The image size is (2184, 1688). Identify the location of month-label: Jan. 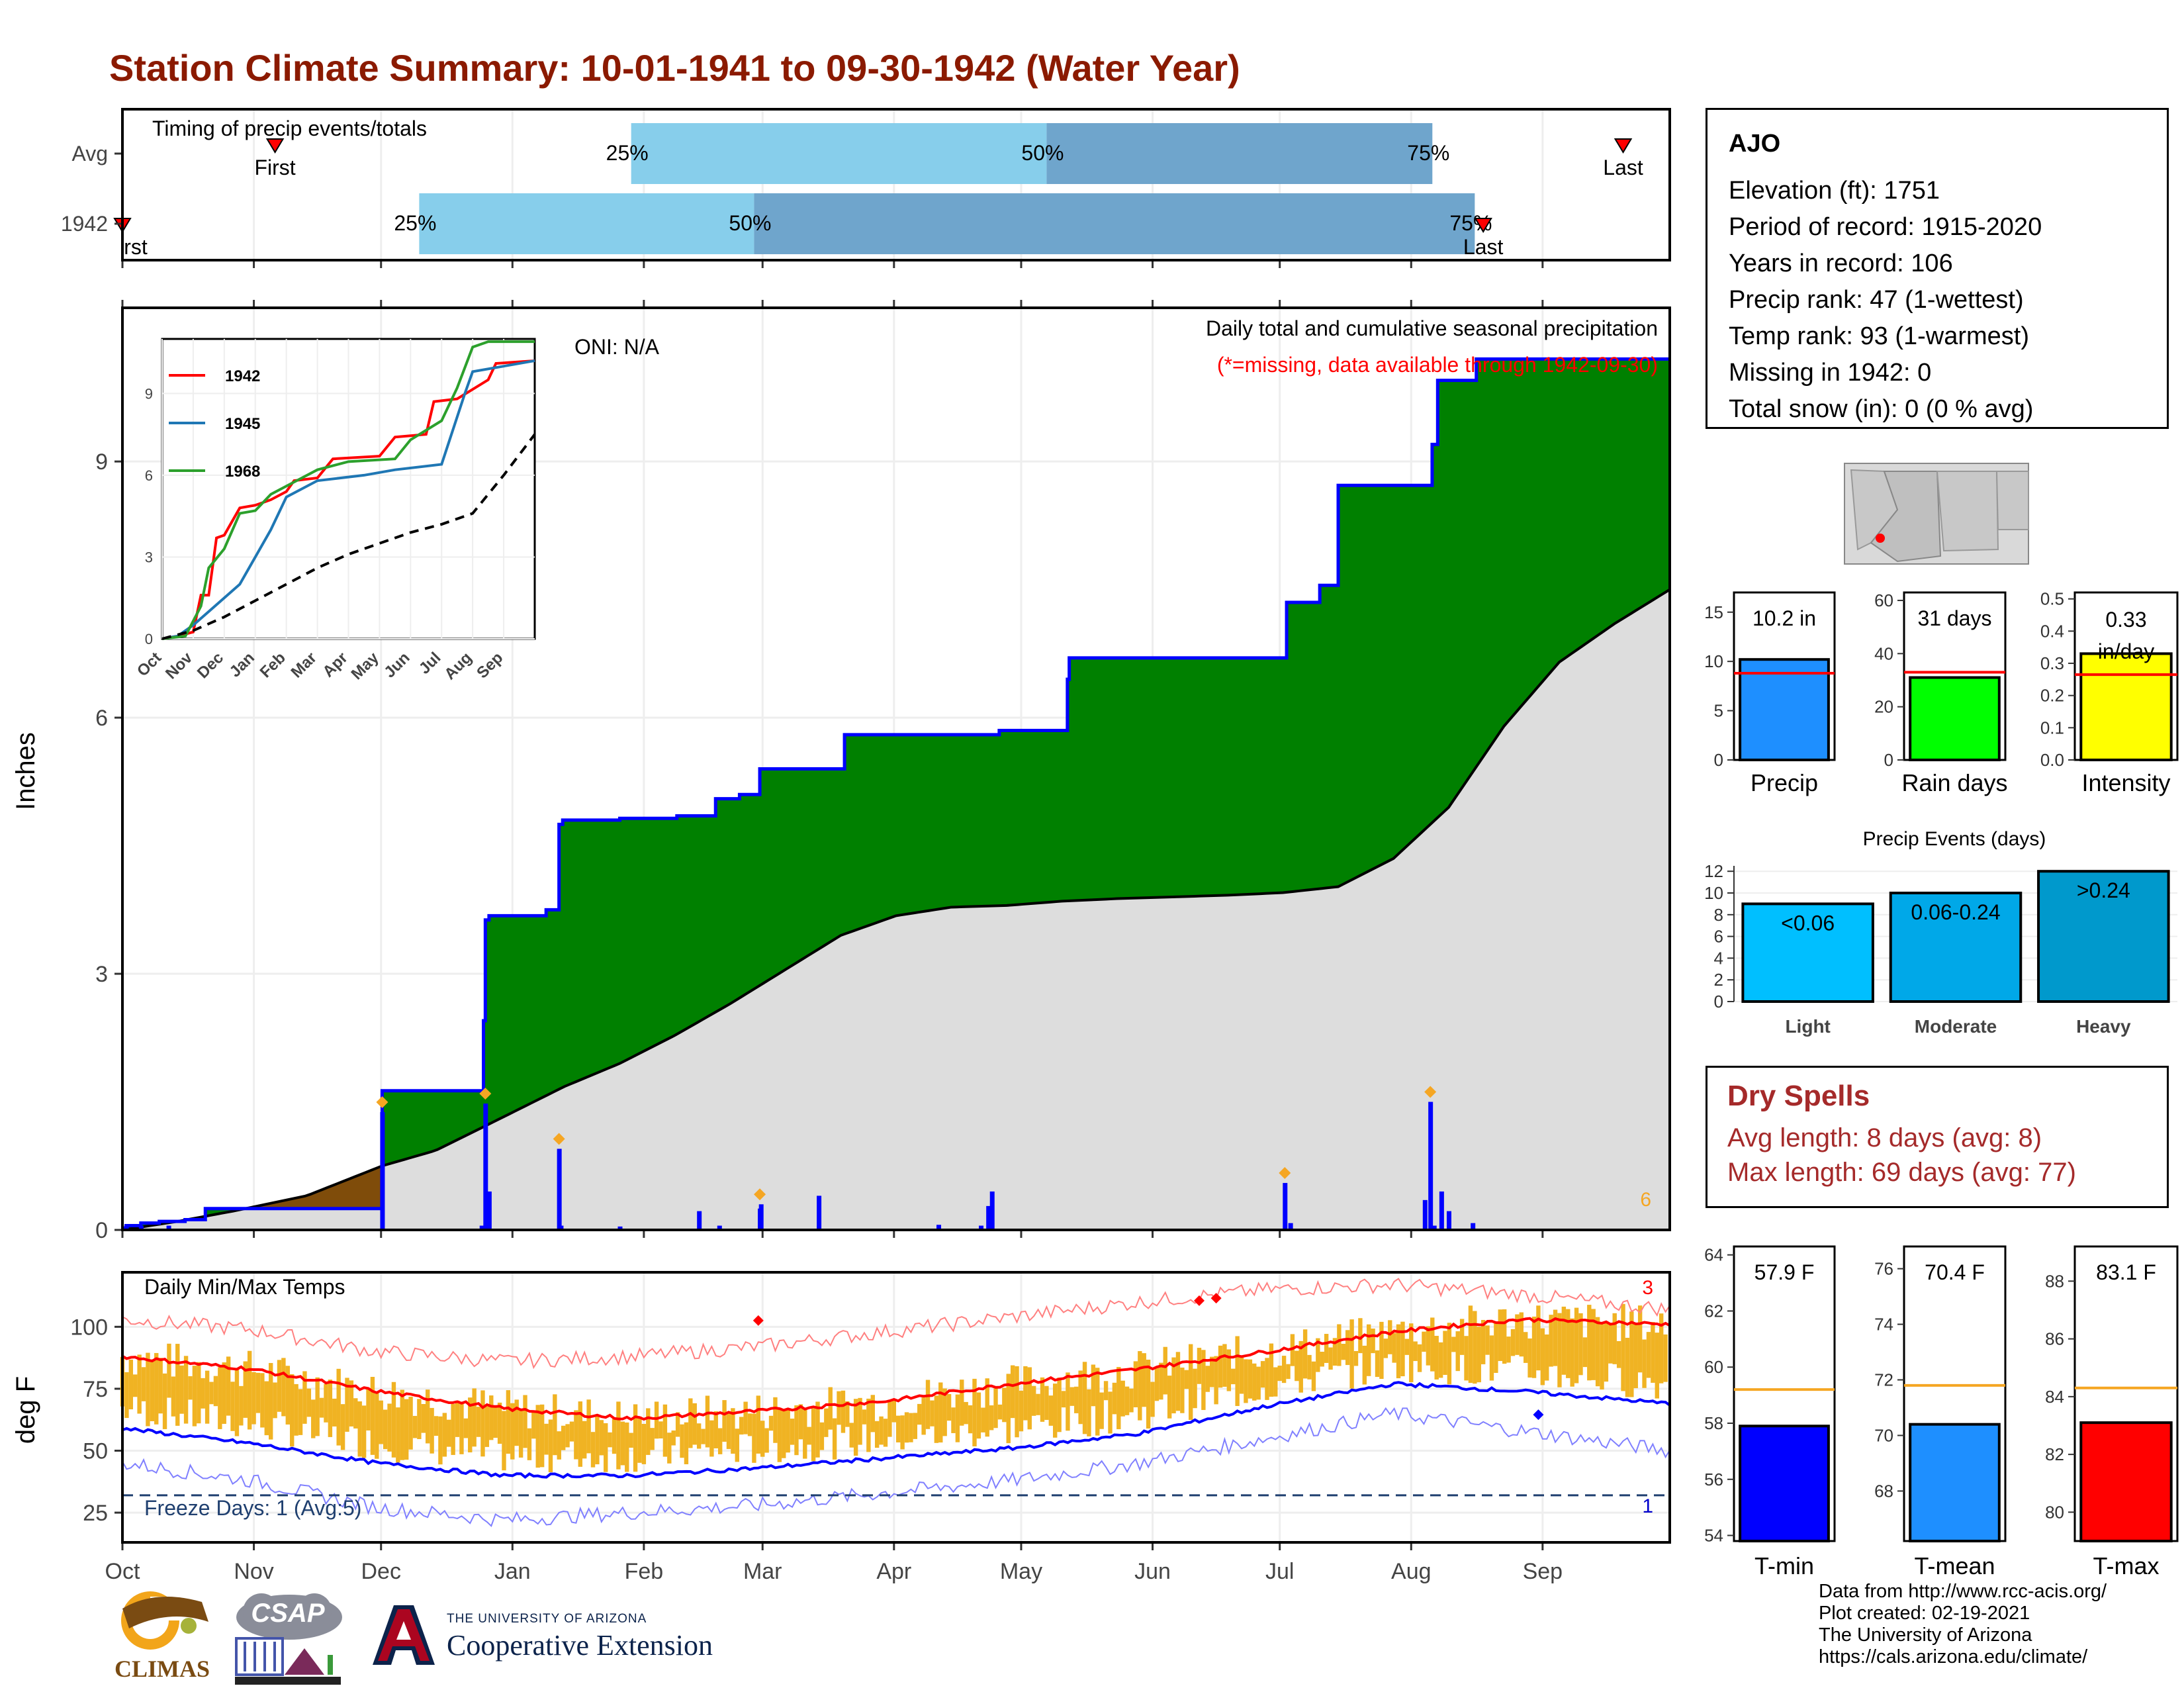
(512, 1571).